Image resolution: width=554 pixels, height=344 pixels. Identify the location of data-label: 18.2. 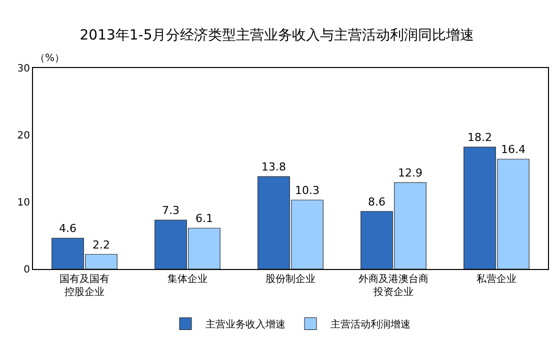
(480, 137).